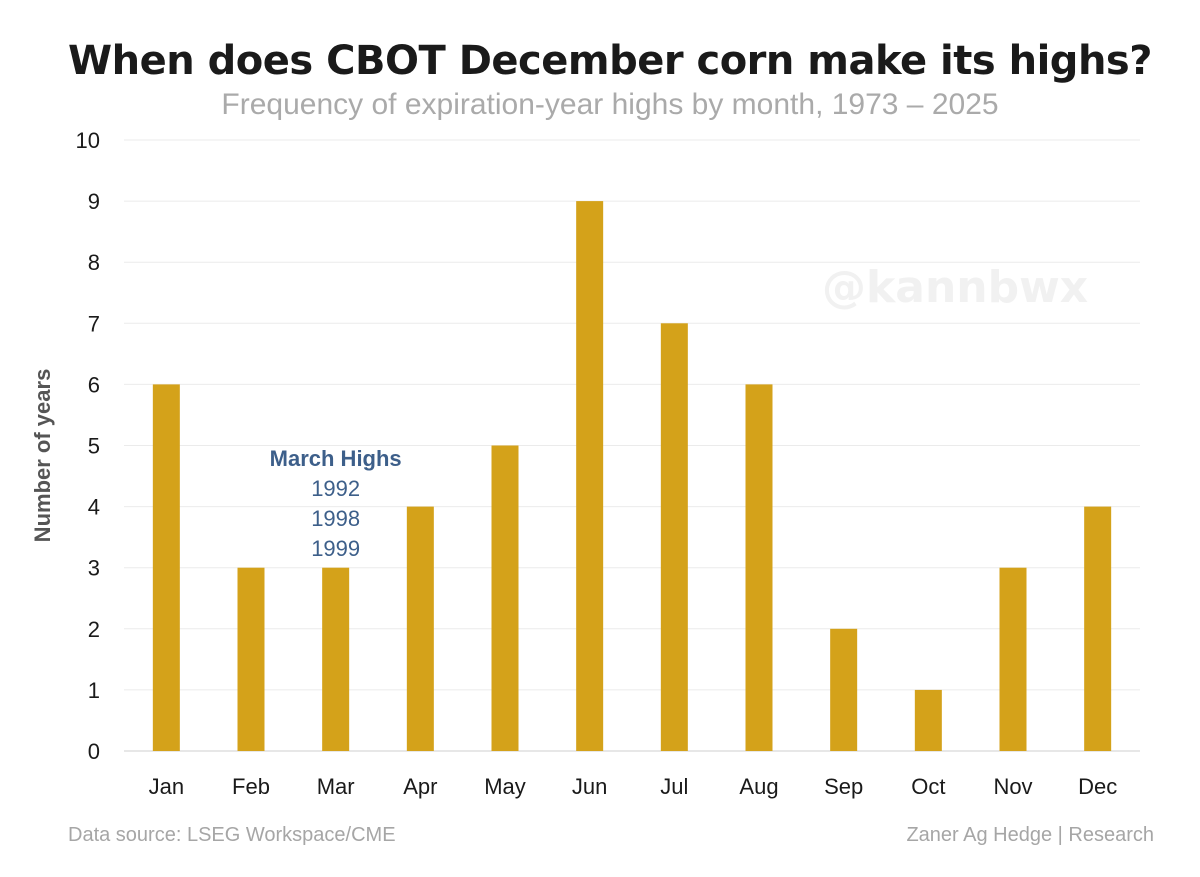 Image resolution: width=1200 pixels, height=877 pixels. I want to click on y-tick-label: 9, so click(94, 201).